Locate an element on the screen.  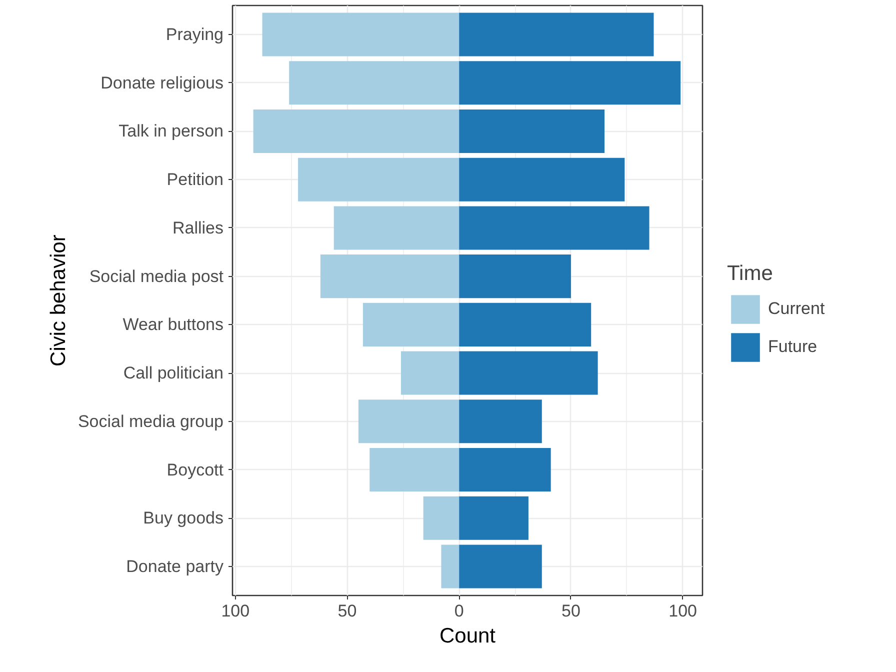
x-tick-label: 0 is located at coordinates (459, 611).